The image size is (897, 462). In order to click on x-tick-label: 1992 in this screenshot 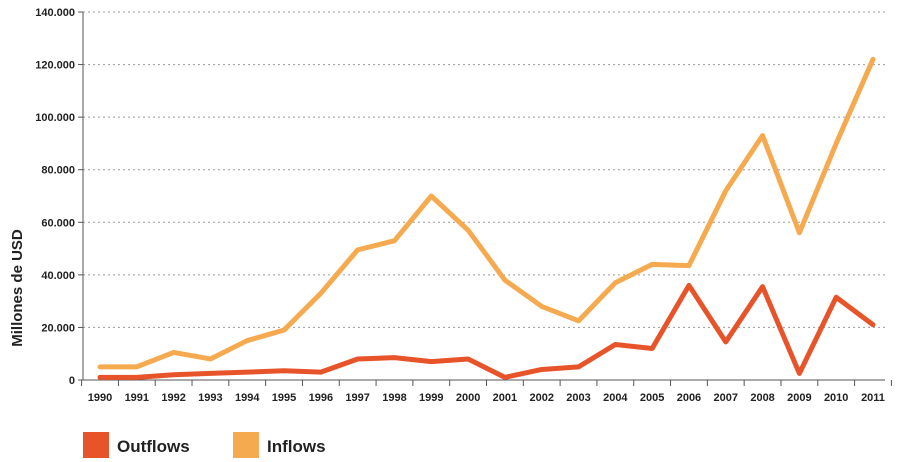, I will do `click(173, 398)`.